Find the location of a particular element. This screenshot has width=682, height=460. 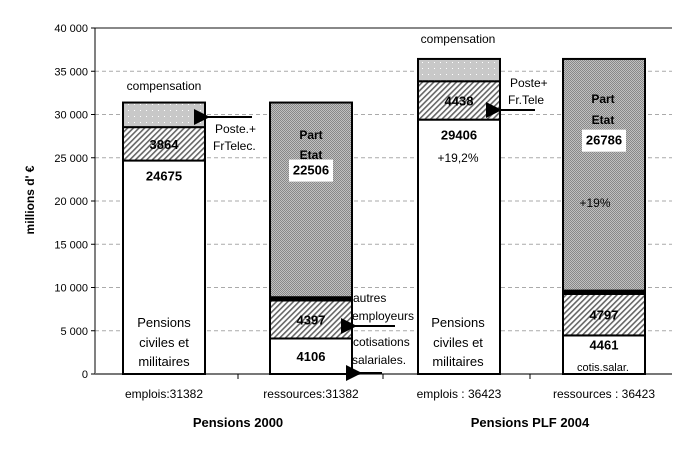

y-tick-label: 35 000 is located at coordinates (71, 72).